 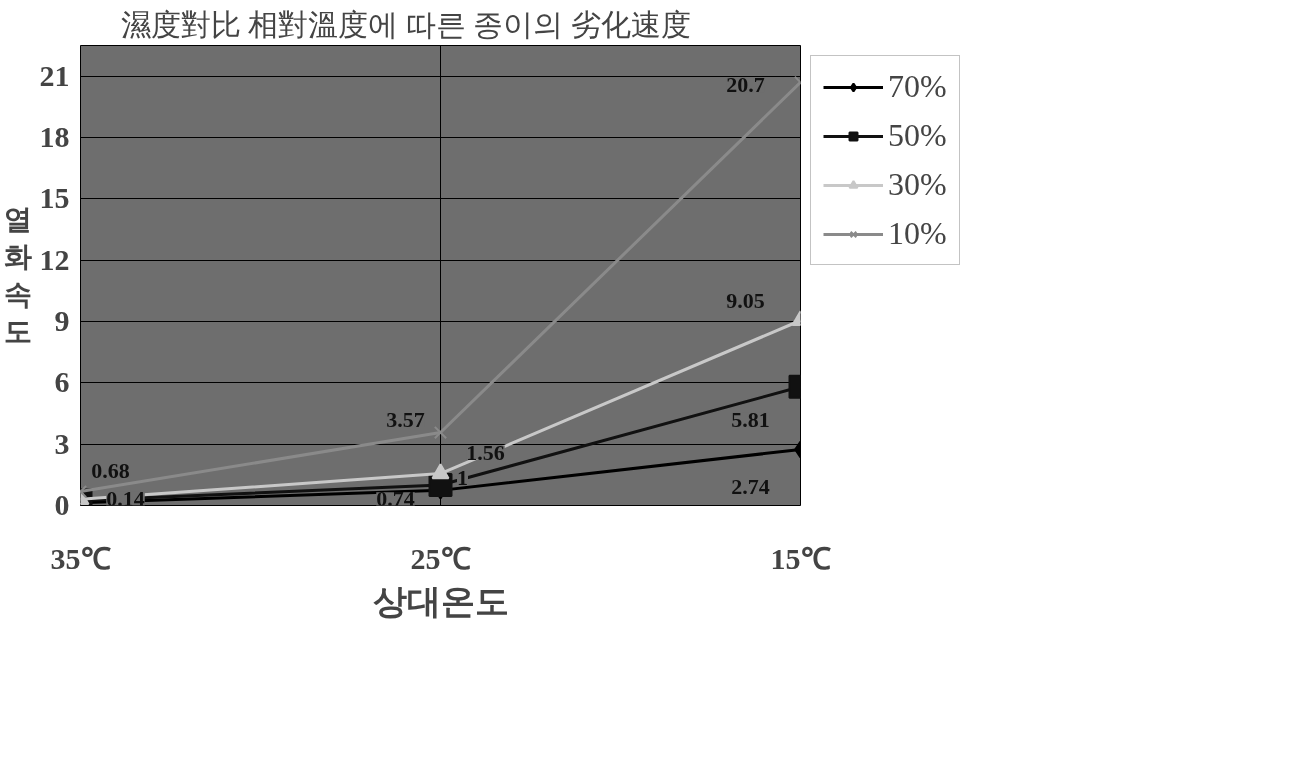 What do you see at coordinates (917, 184) in the screenshot?
I see `legend-label: 30%` at bounding box center [917, 184].